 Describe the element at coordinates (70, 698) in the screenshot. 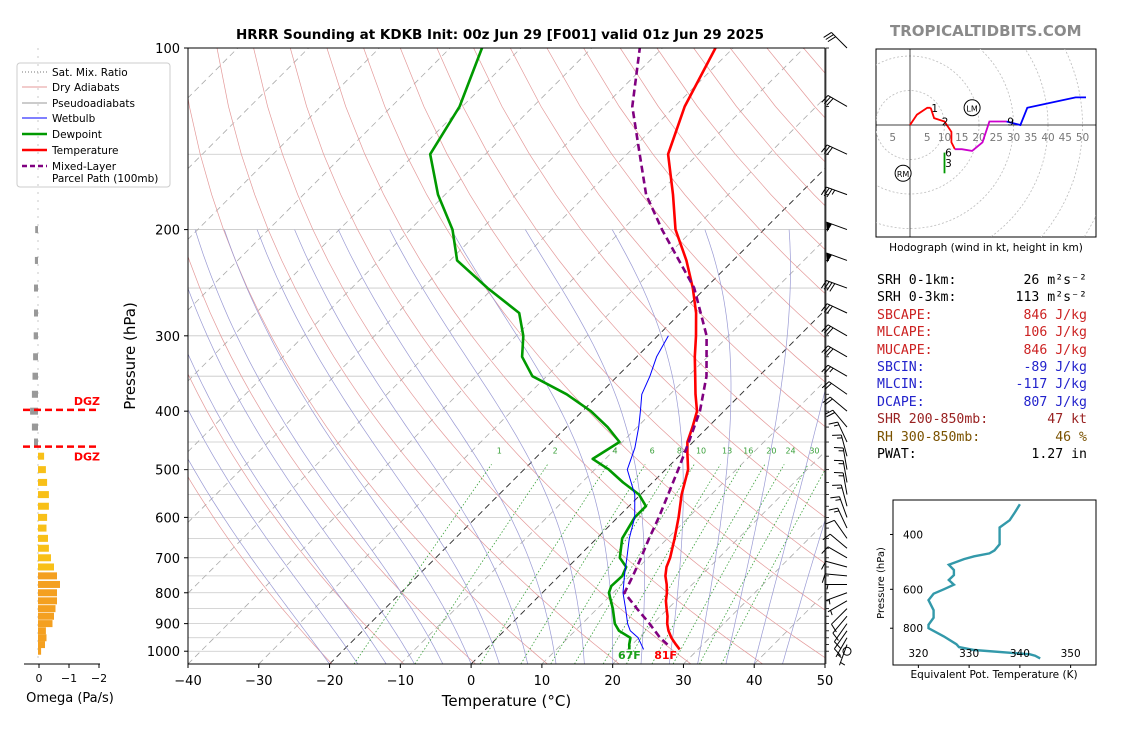

I see `omega-axis-label: Omega (Pa/s)` at that location.